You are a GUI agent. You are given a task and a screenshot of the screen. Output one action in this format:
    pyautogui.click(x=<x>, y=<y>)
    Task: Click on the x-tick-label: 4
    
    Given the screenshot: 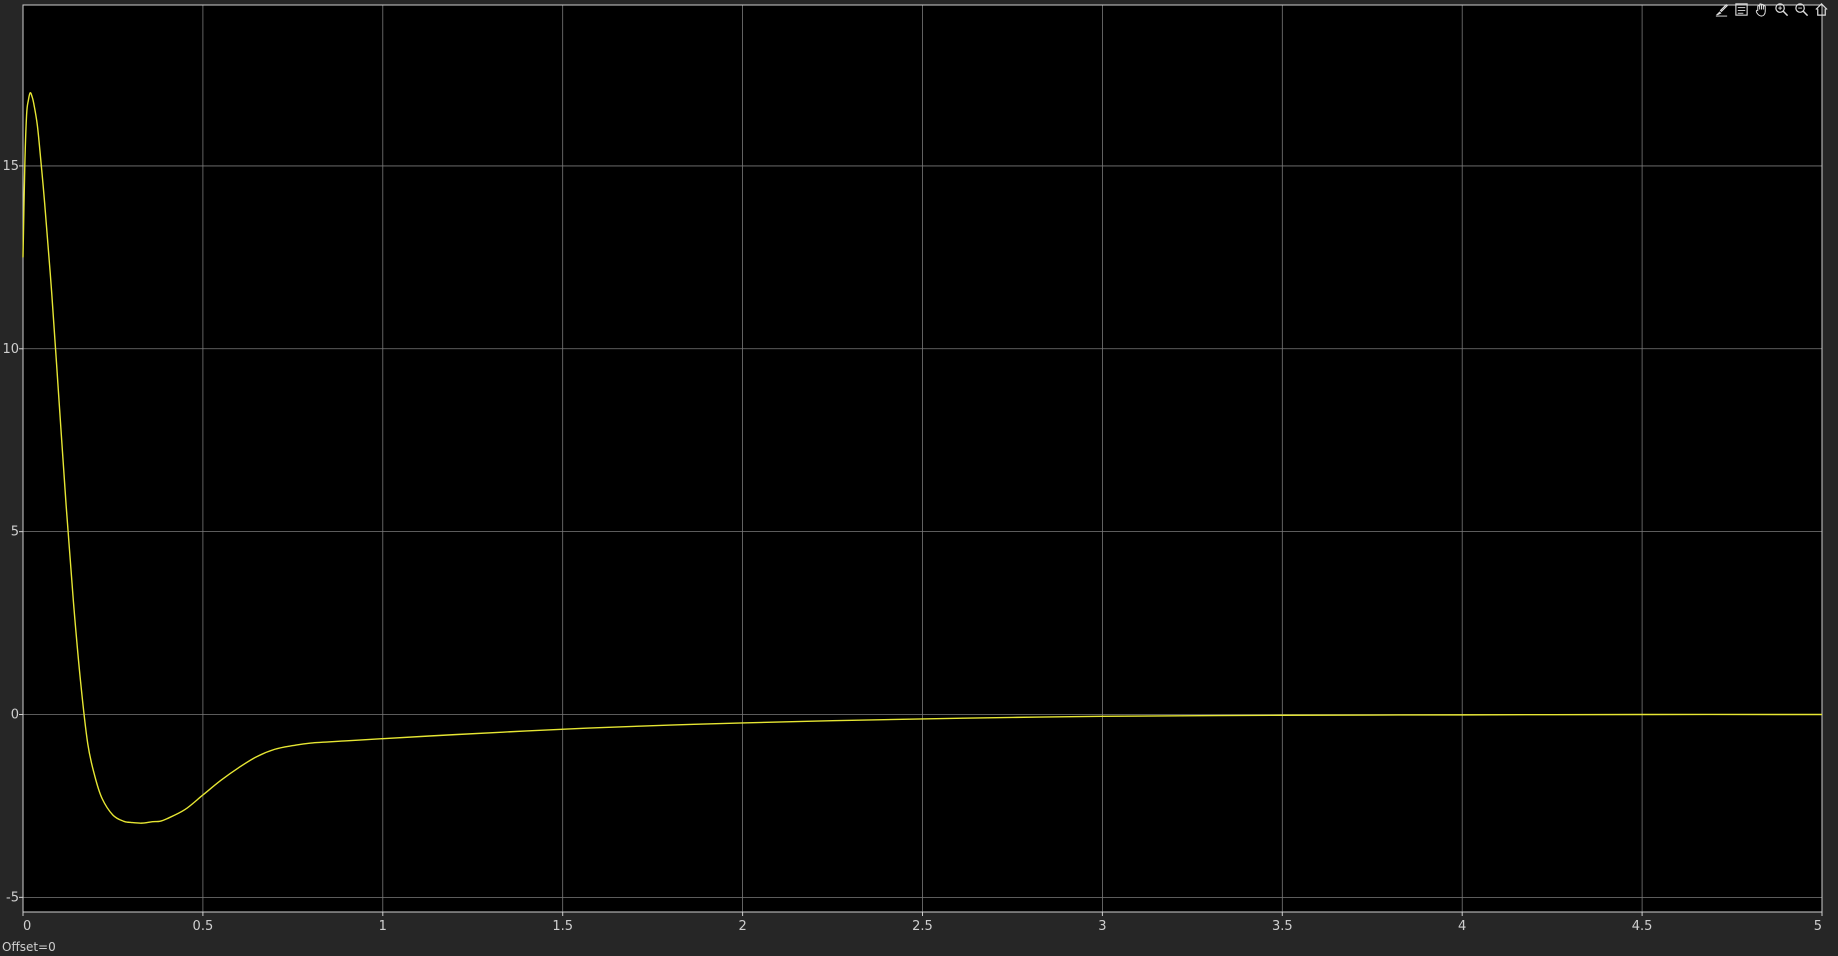 What is the action you would take?
    pyautogui.click(x=1462, y=926)
    